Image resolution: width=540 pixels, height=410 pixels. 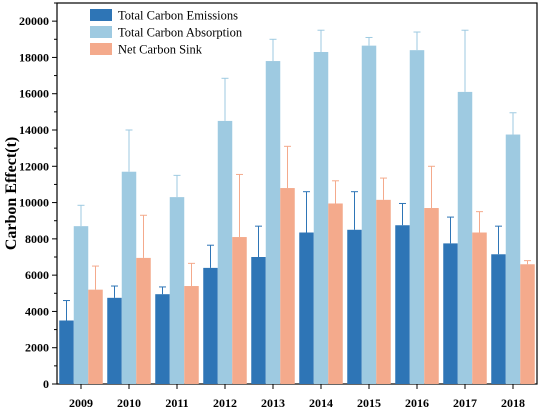 What do you see at coordinates (11, 193) in the screenshot?
I see `y-axis-title: Carbon Effect(t)` at bounding box center [11, 193].